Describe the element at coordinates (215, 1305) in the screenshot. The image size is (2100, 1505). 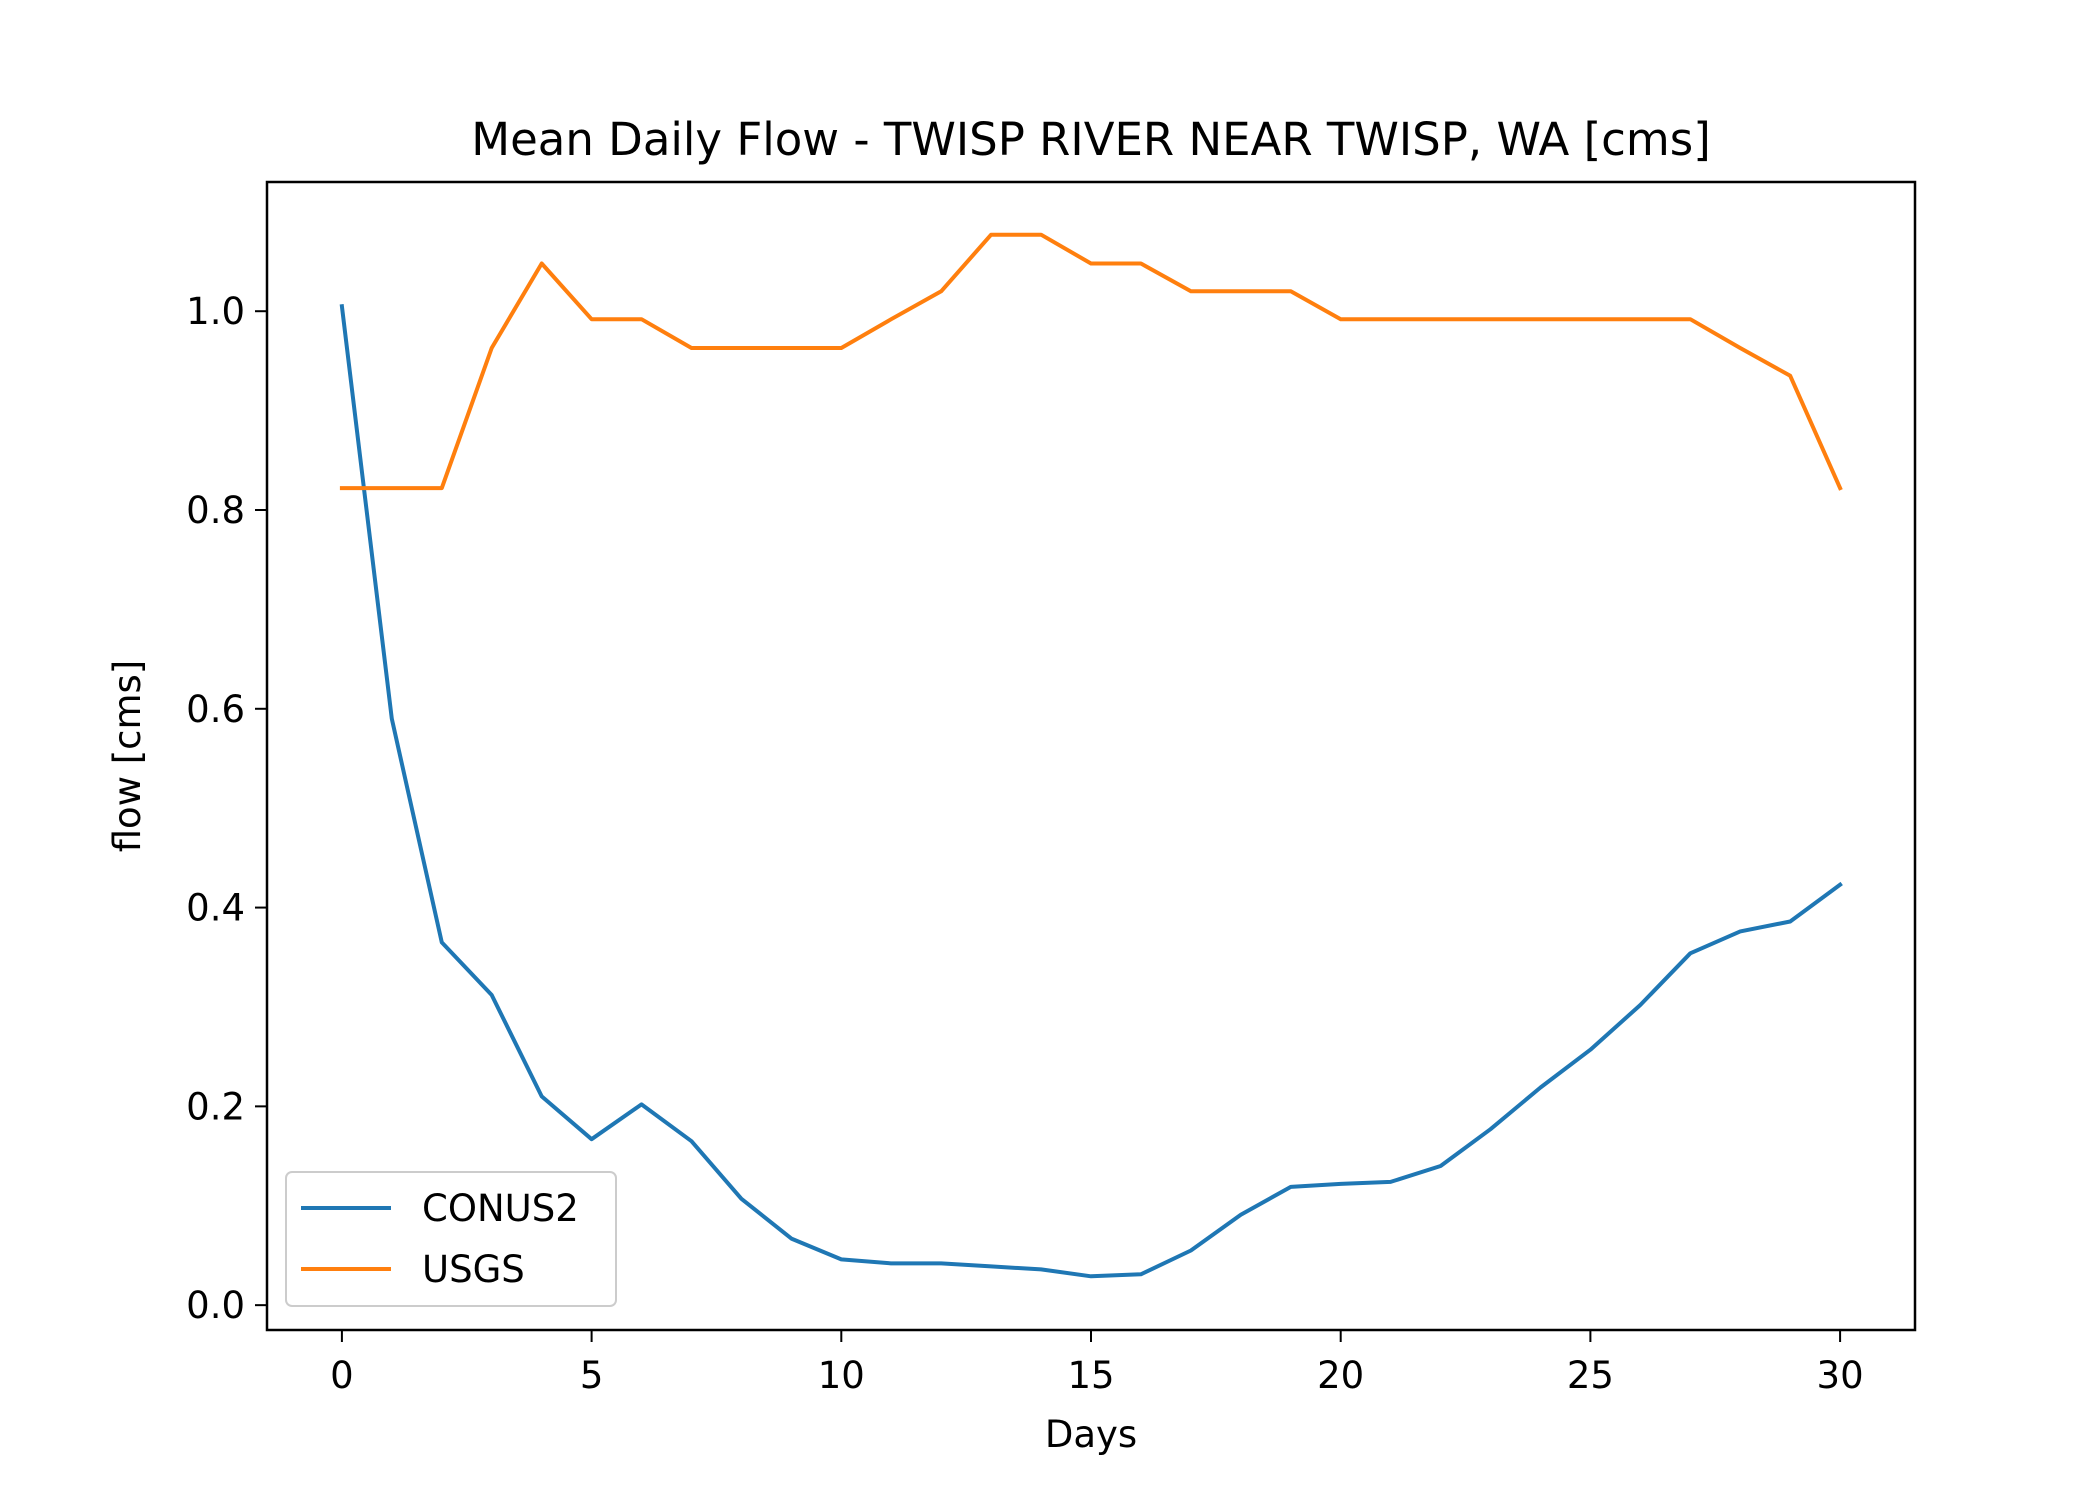
I see `y-tick-label: 0.0` at that location.